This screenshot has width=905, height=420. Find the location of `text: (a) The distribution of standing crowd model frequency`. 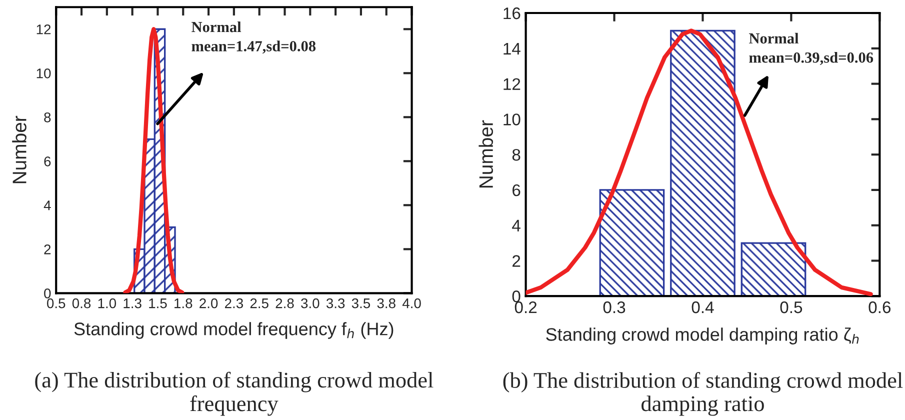

text: (a) The distribution of standing crowd model frequency is located at coordinates (234, 394).